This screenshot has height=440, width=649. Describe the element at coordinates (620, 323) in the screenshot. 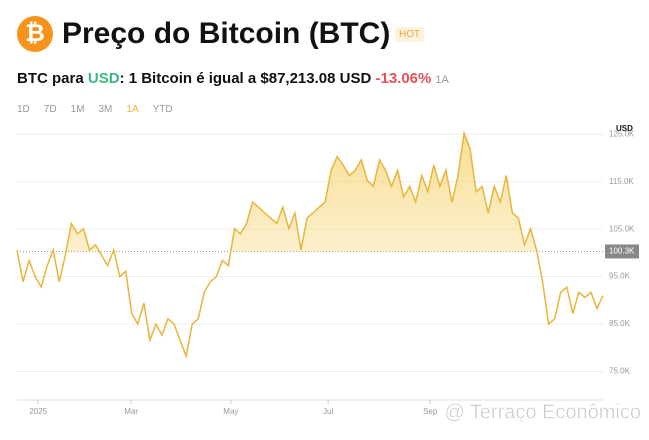

I see `y-tick-label: 85.0K` at that location.